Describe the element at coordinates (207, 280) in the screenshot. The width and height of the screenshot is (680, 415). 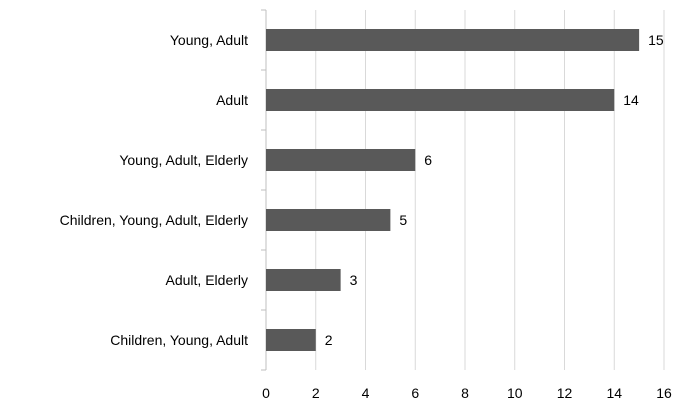
I see `category-label: Adult, Elderly` at that location.